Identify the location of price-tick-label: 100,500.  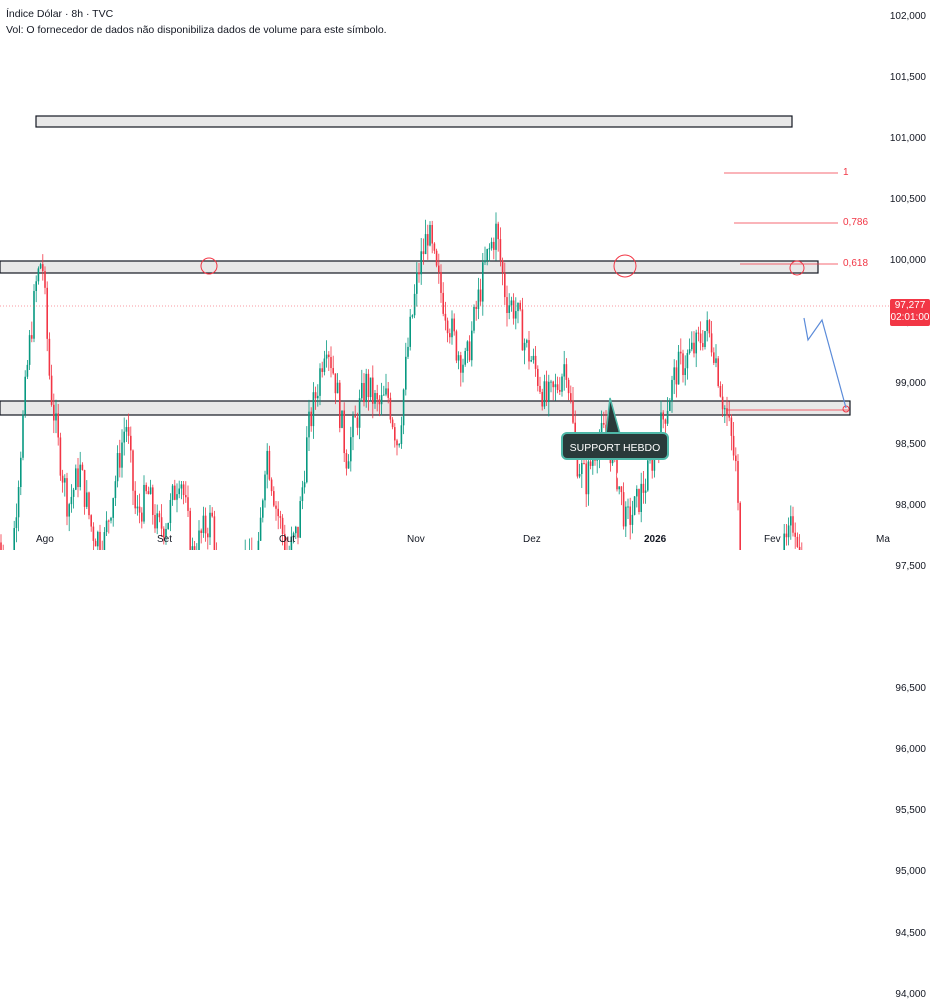
(907, 200).